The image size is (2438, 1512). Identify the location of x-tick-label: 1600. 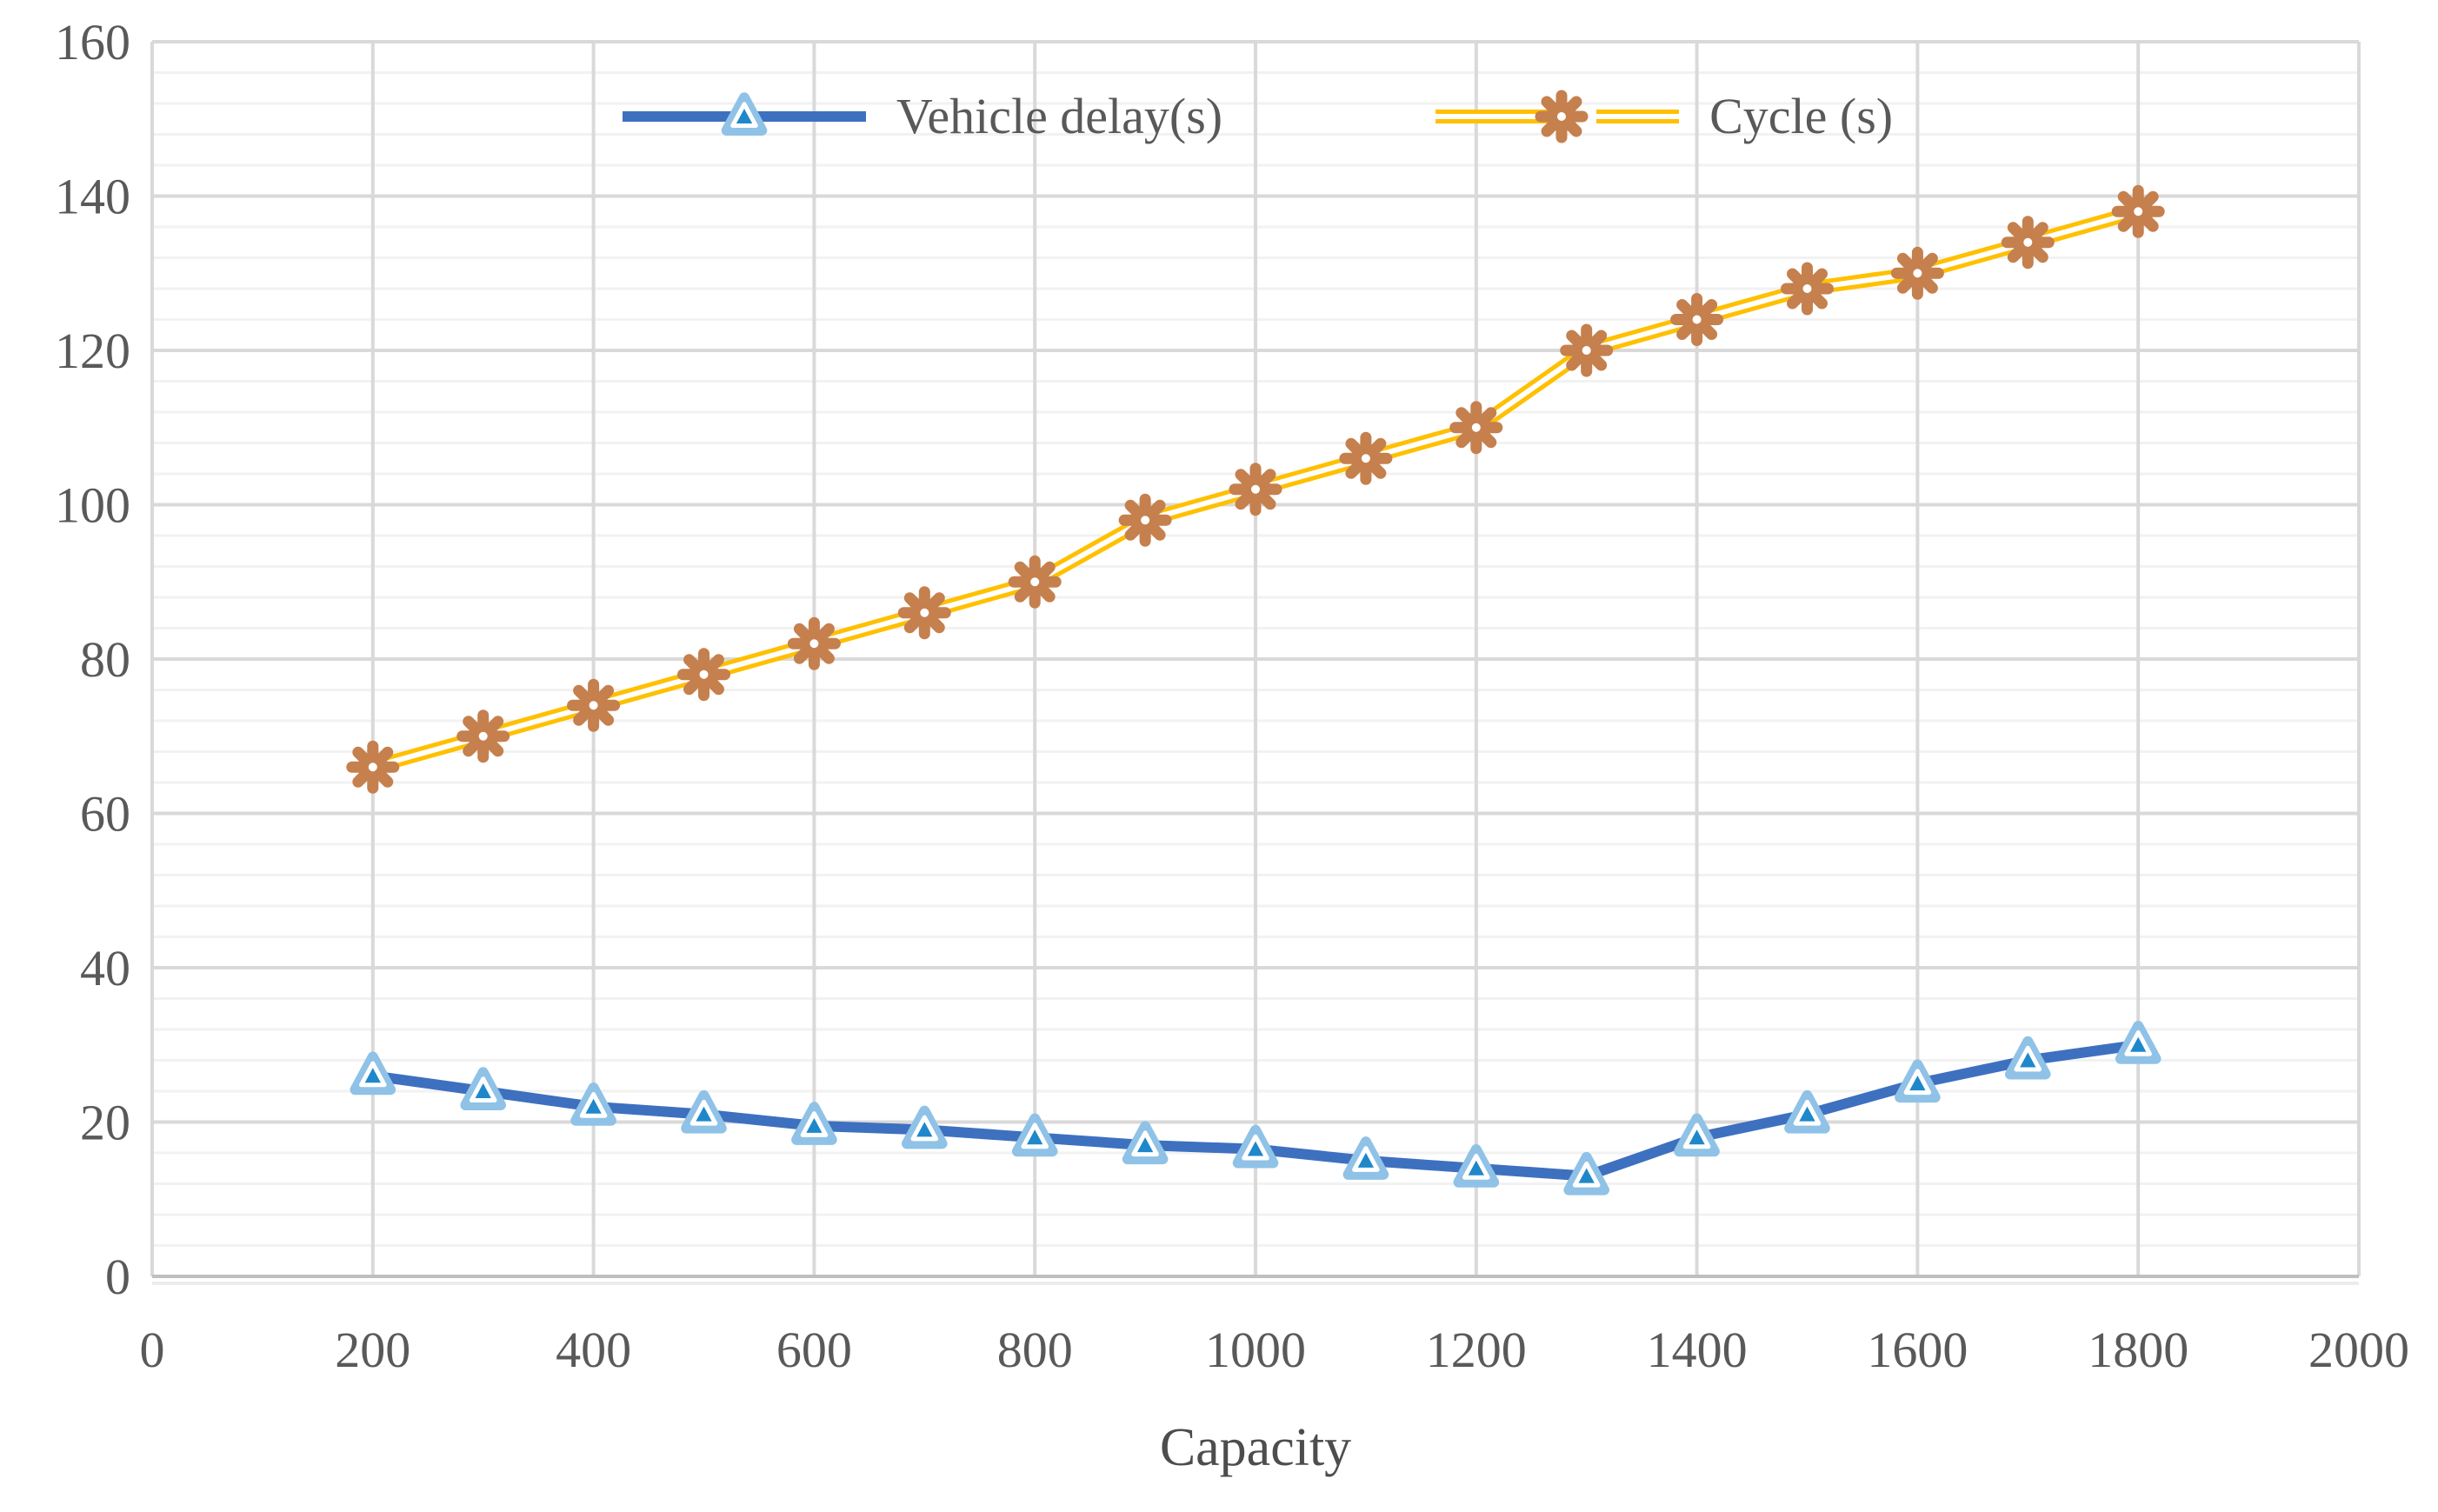
(1917, 1350).